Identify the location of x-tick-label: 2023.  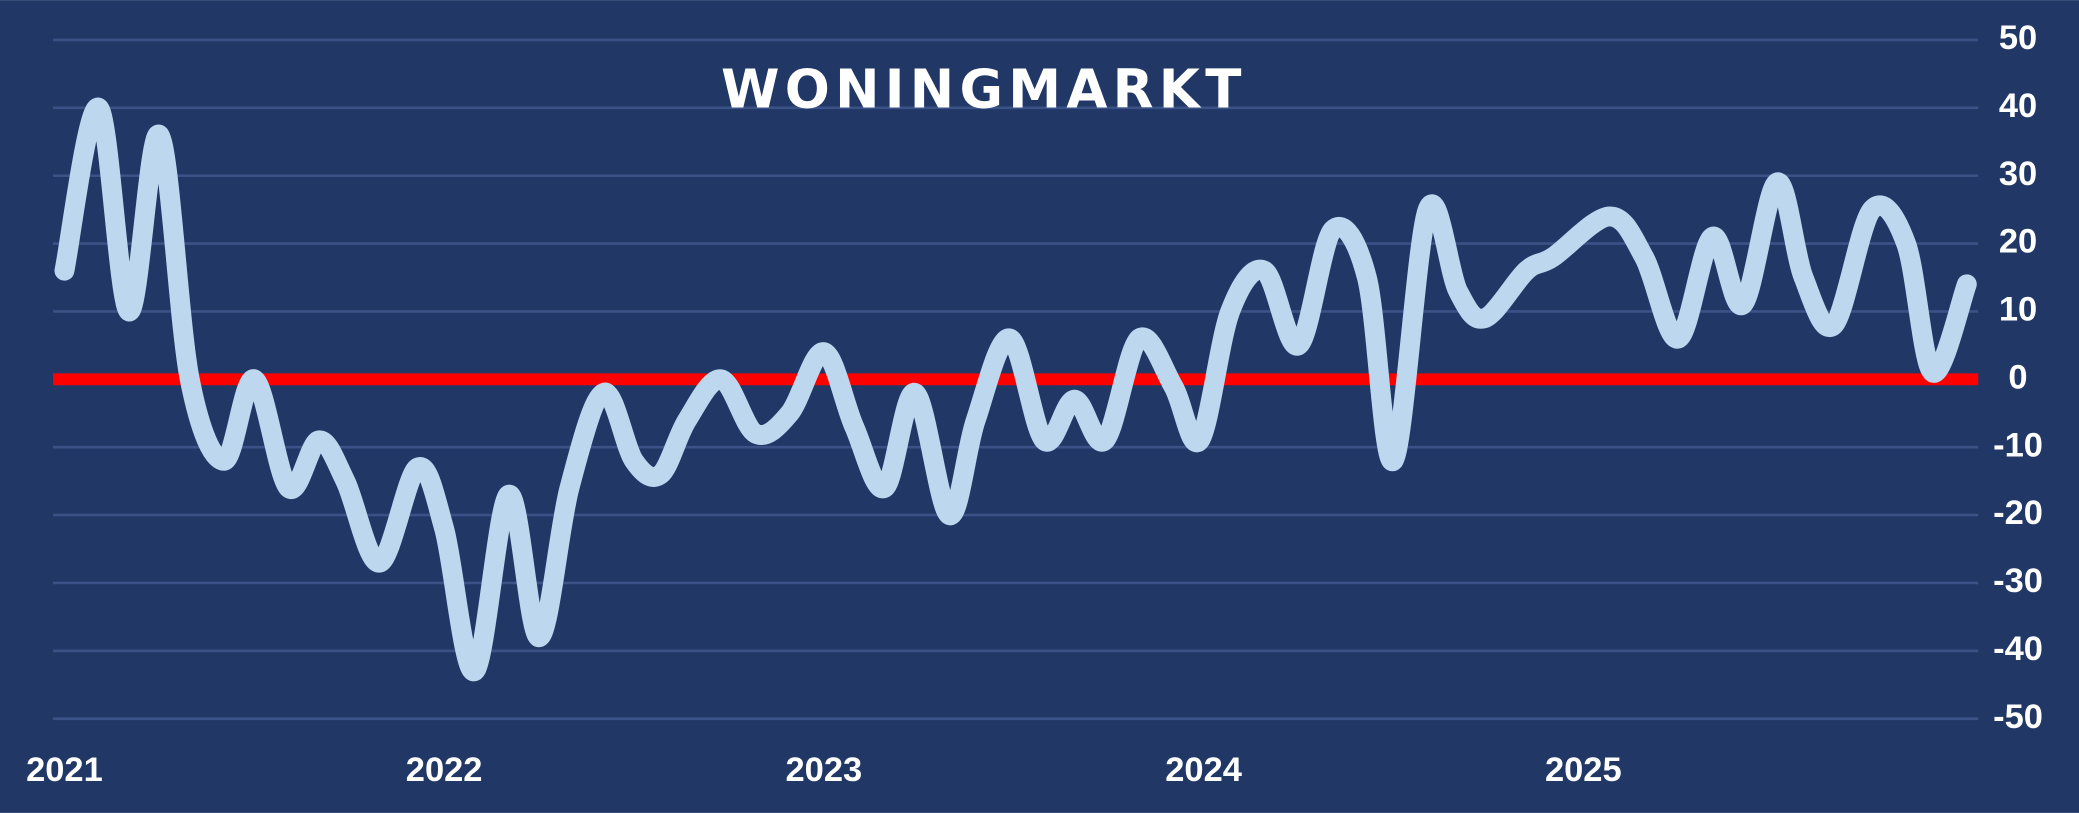
(824, 770).